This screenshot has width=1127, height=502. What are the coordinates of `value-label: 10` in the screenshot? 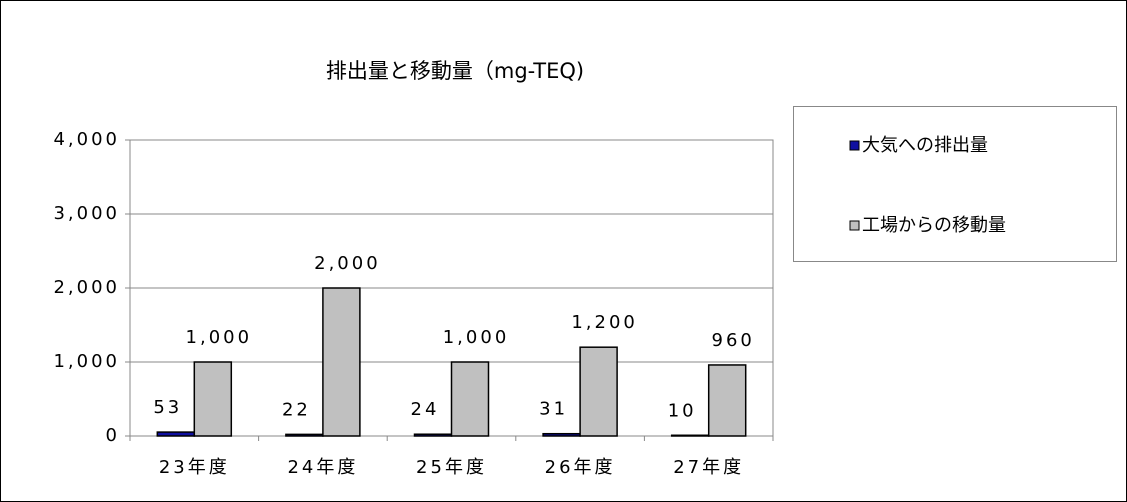 It's located at (682, 410).